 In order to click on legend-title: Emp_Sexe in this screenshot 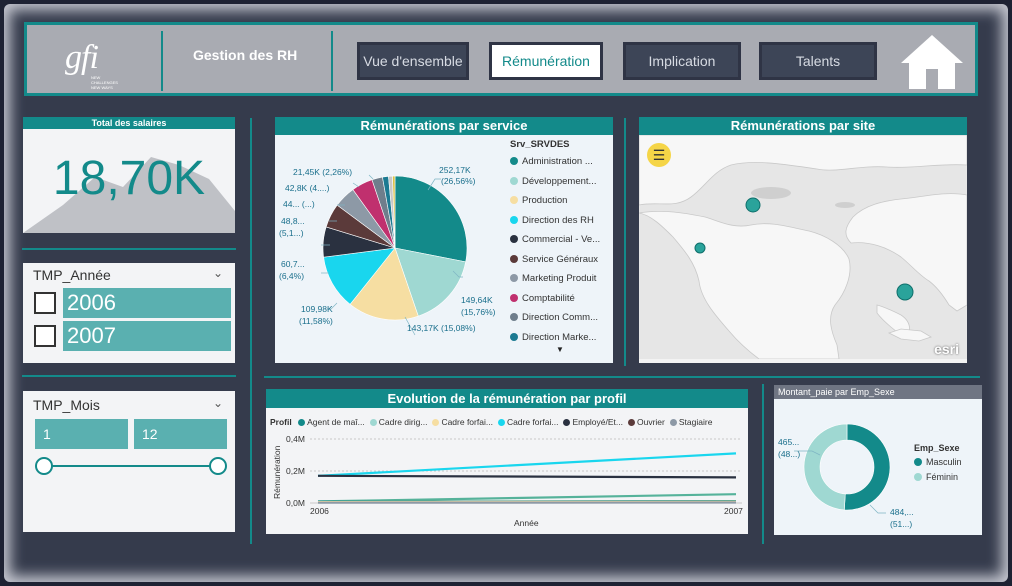, I will do `click(937, 448)`.